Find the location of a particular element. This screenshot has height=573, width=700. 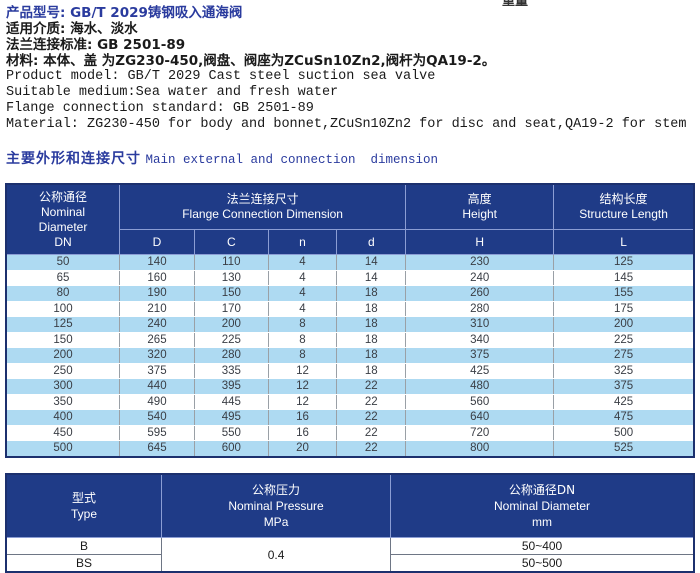

cell-D: 240 is located at coordinates (157, 324).